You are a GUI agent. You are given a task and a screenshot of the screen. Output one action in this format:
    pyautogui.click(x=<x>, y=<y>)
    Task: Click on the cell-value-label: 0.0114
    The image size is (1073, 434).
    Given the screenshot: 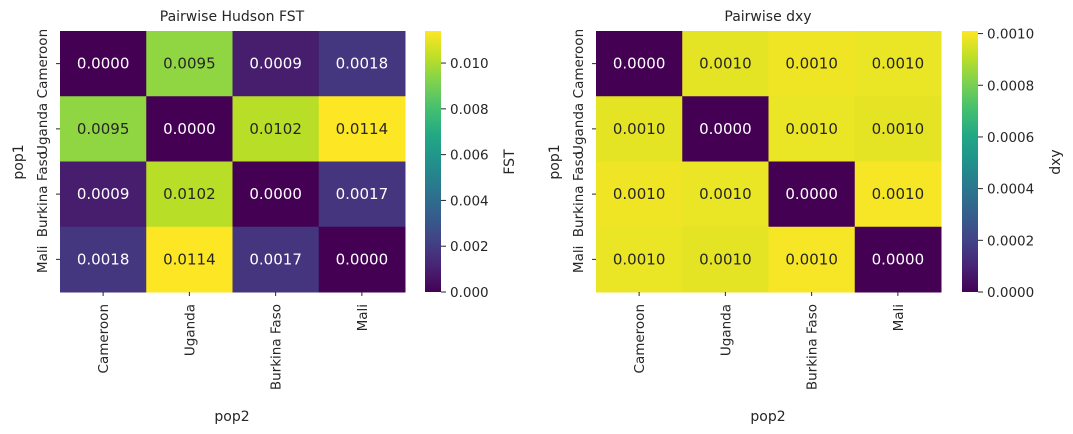 What is the action you would take?
    pyautogui.click(x=189, y=259)
    